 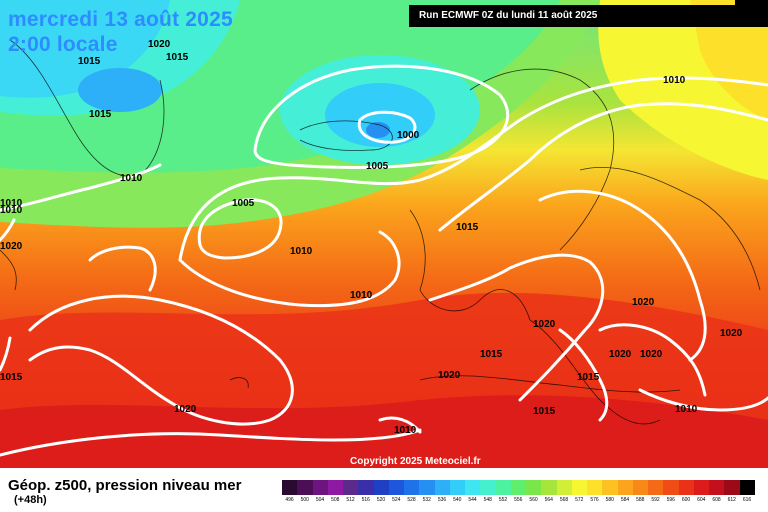 I want to click on color-scale-swatch: 548, so click(x=488, y=491).